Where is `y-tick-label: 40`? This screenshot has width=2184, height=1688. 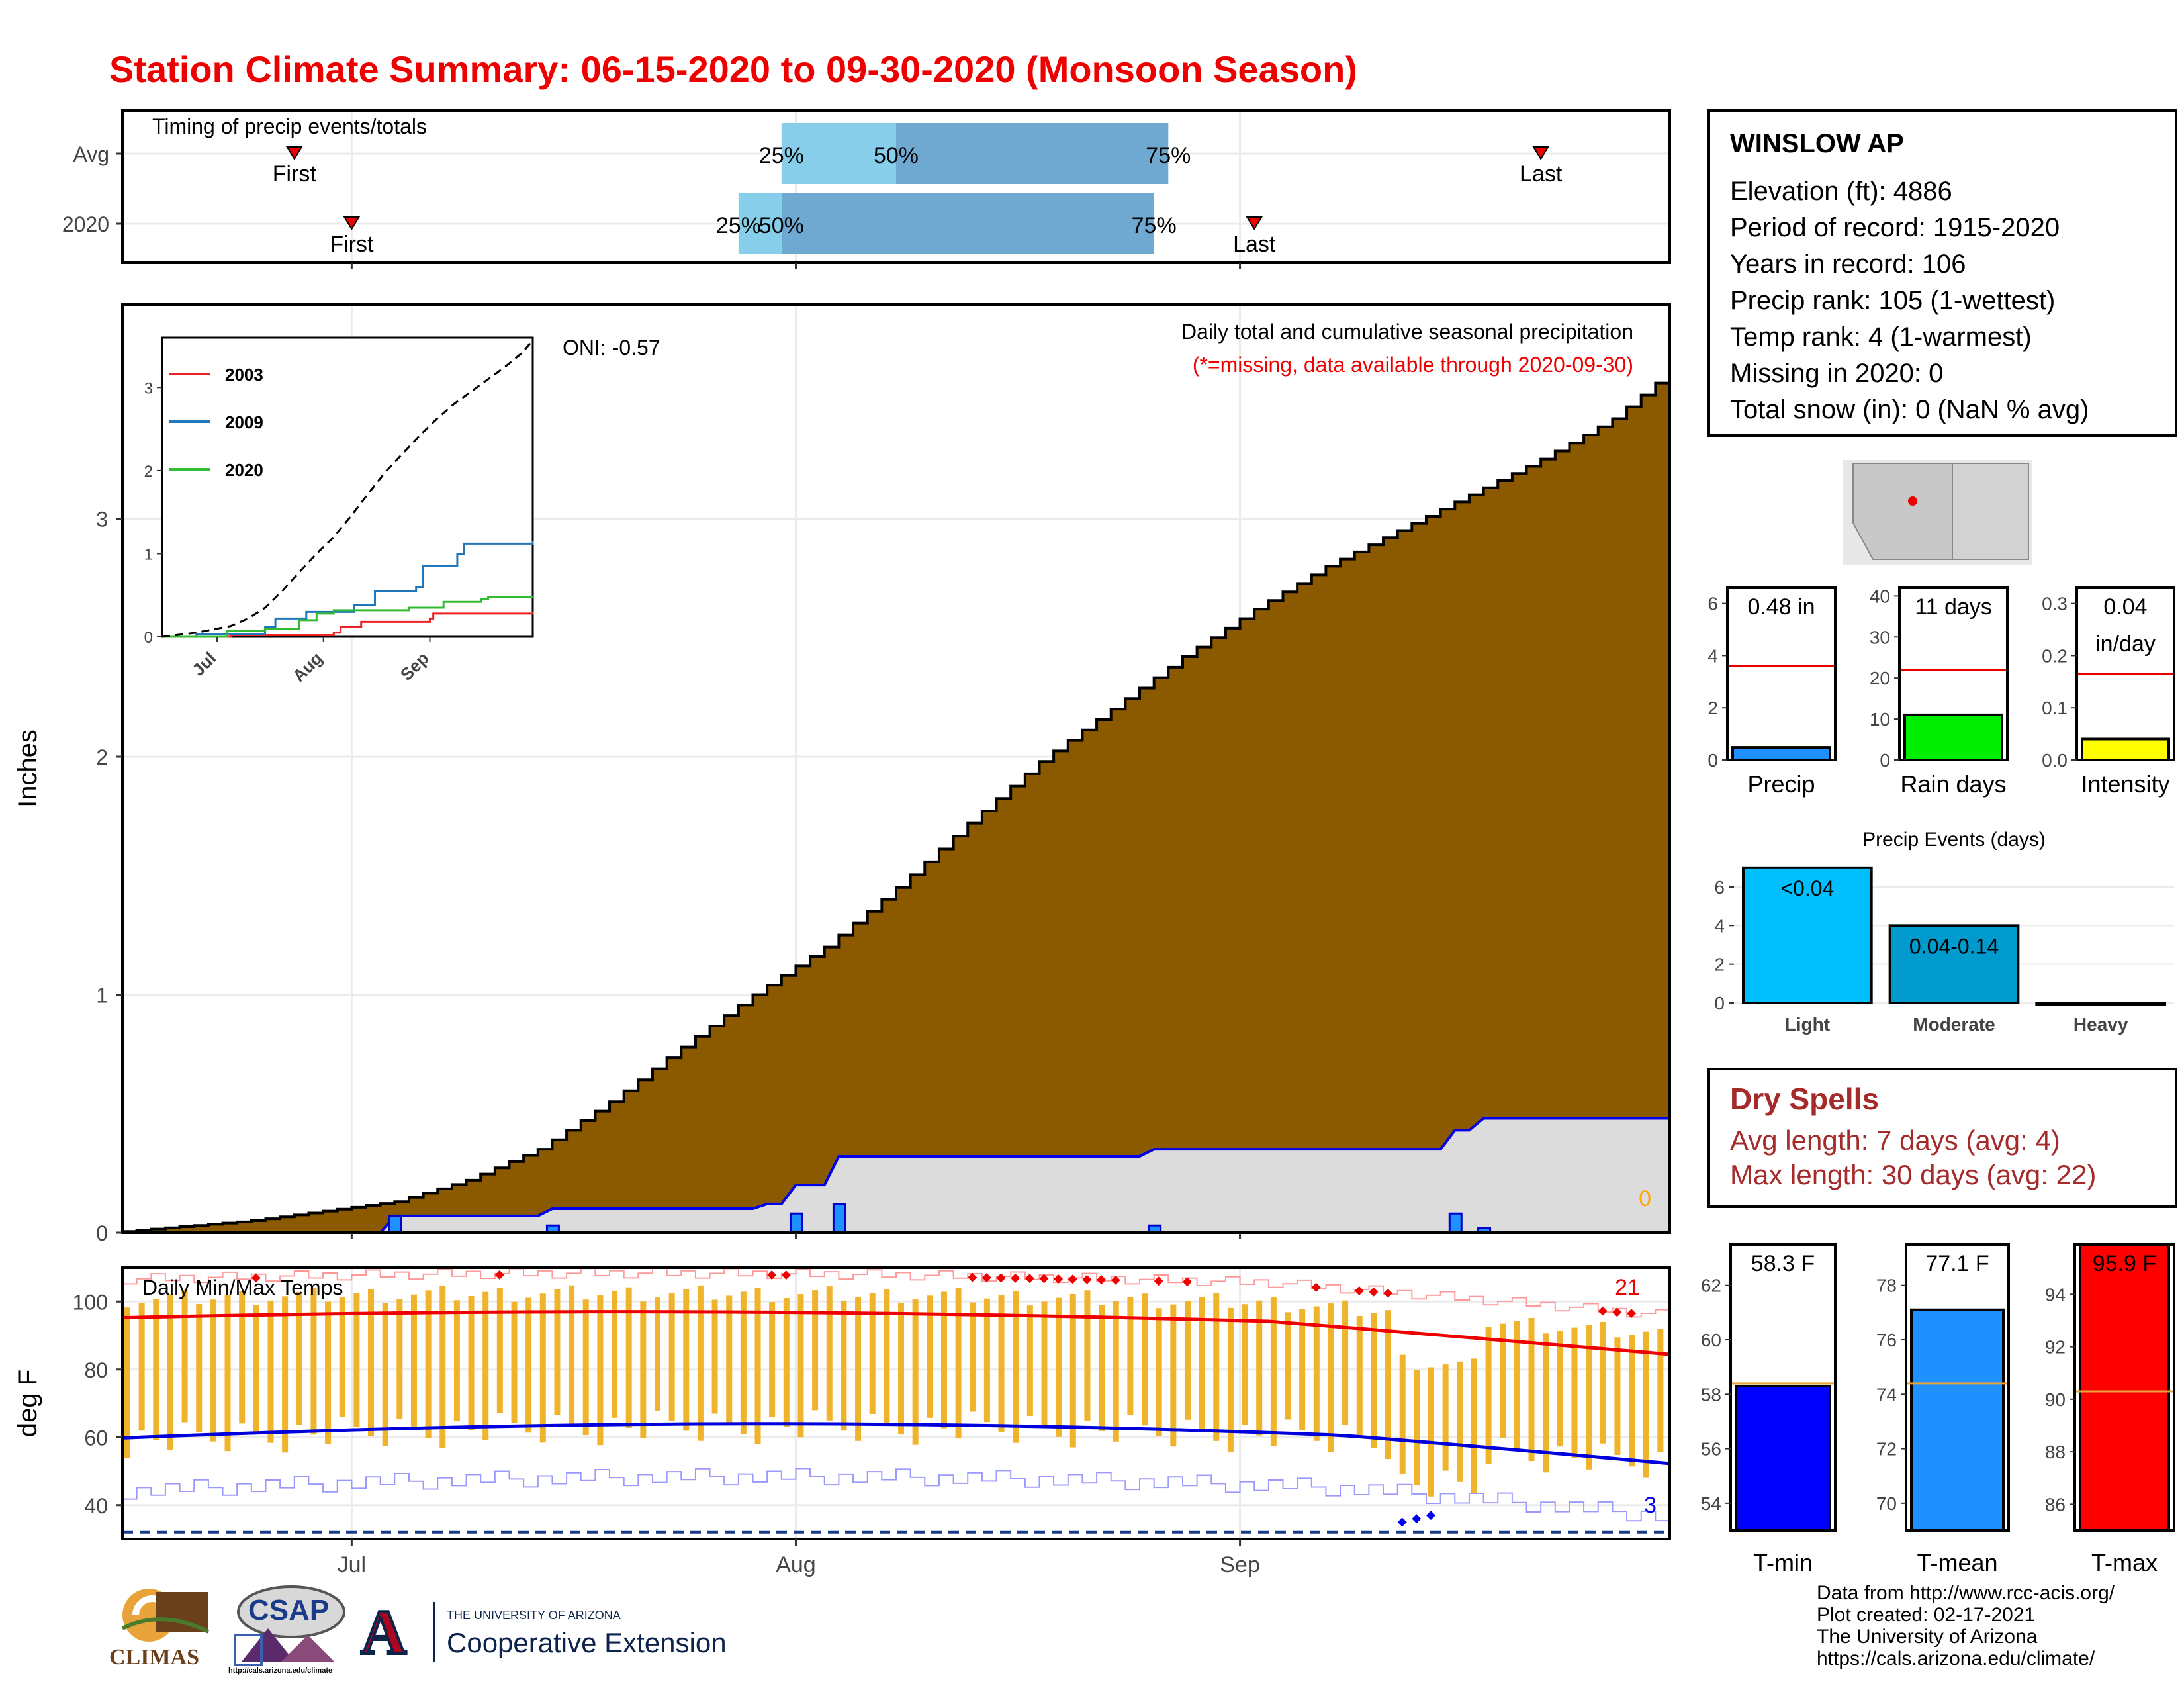 y-tick-label: 40 is located at coordinates (96, 1506).